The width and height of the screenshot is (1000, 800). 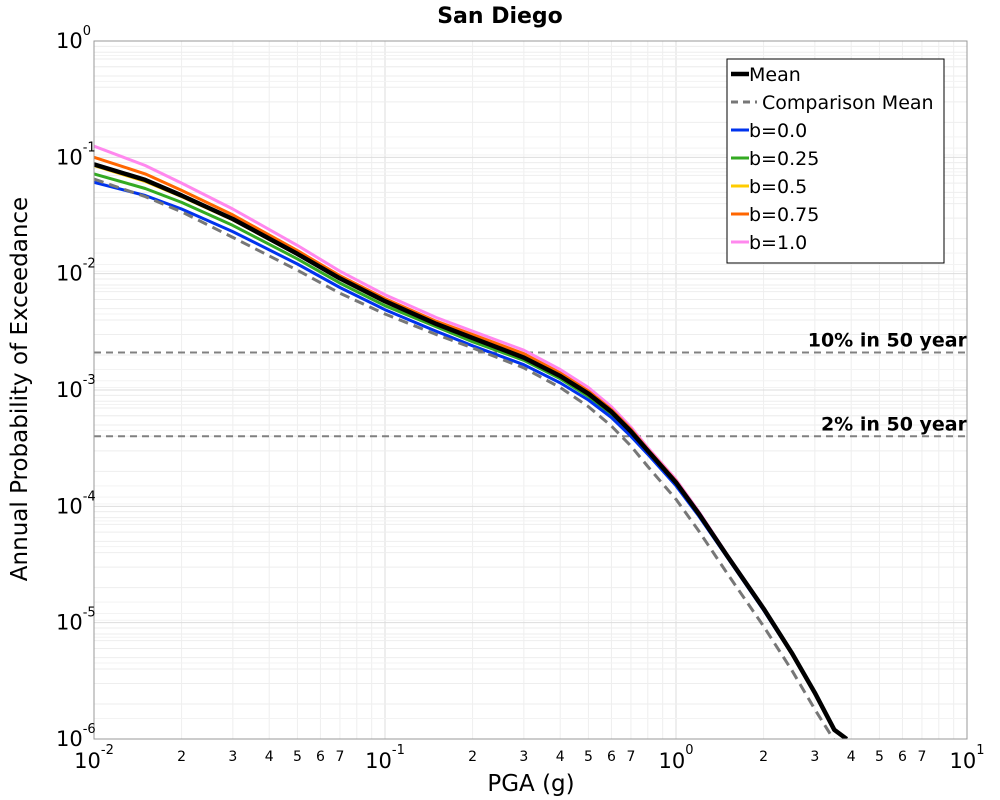 What do you see at coordinates (966, 758) in the screenshot?
I see `x-tick-label: 10¹` at bounding box center [966, 758].